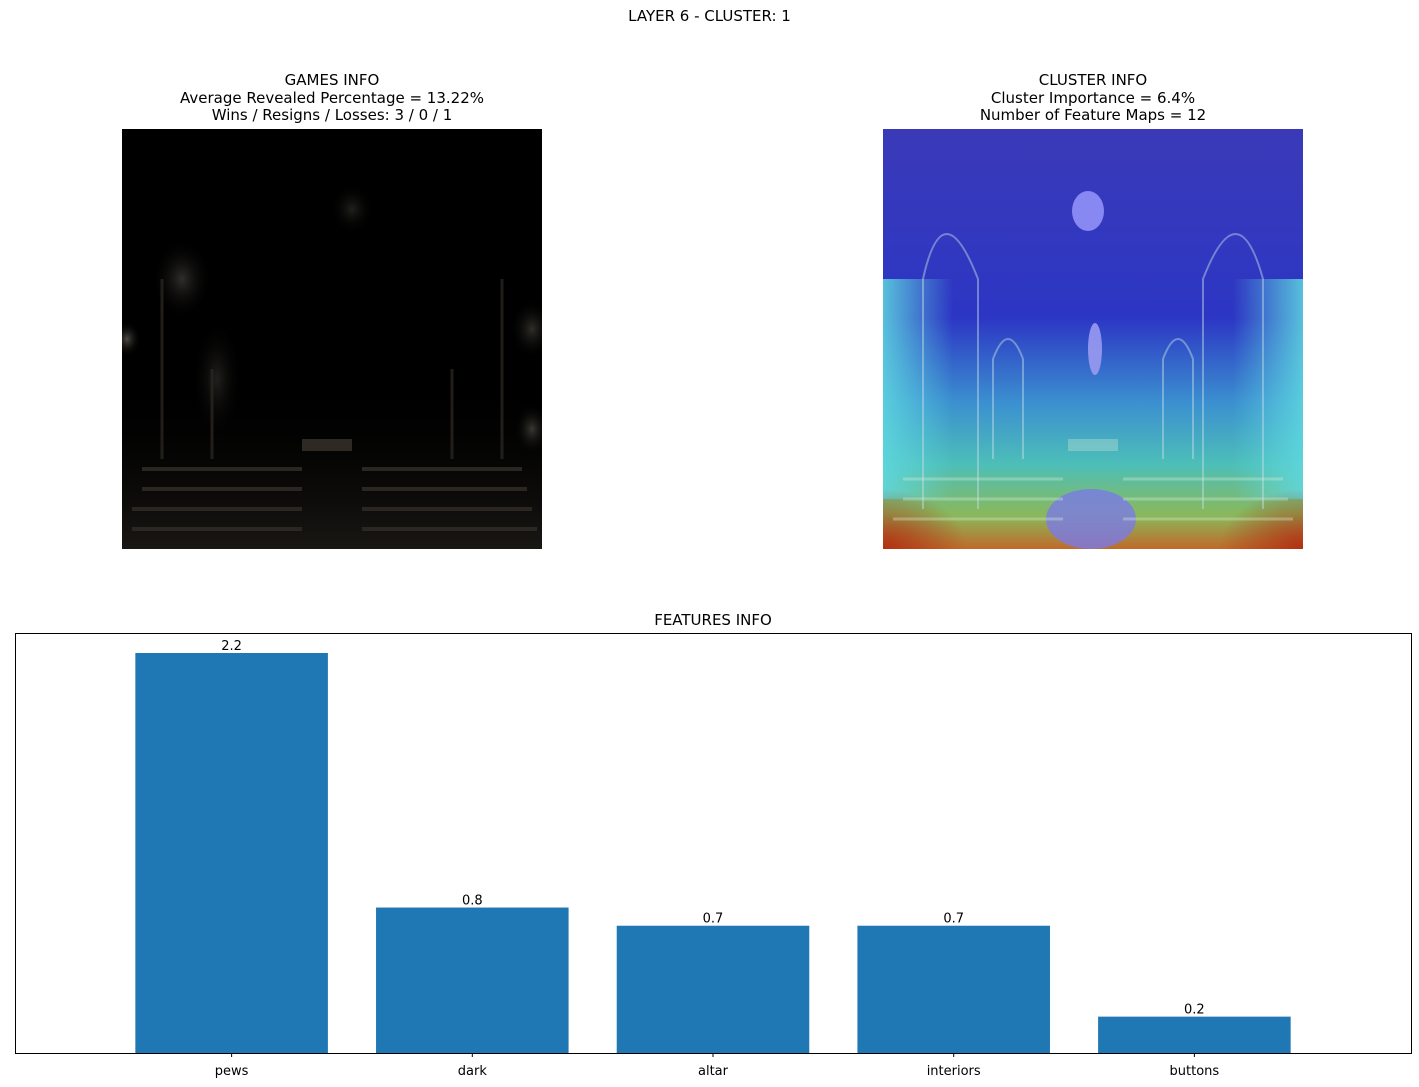 The width and height of the screenshot is (1419, 1087). Describe the element at coordinates (473, 1071) in the screenshot. I see `x-tick-label-dark: dark` at that location.